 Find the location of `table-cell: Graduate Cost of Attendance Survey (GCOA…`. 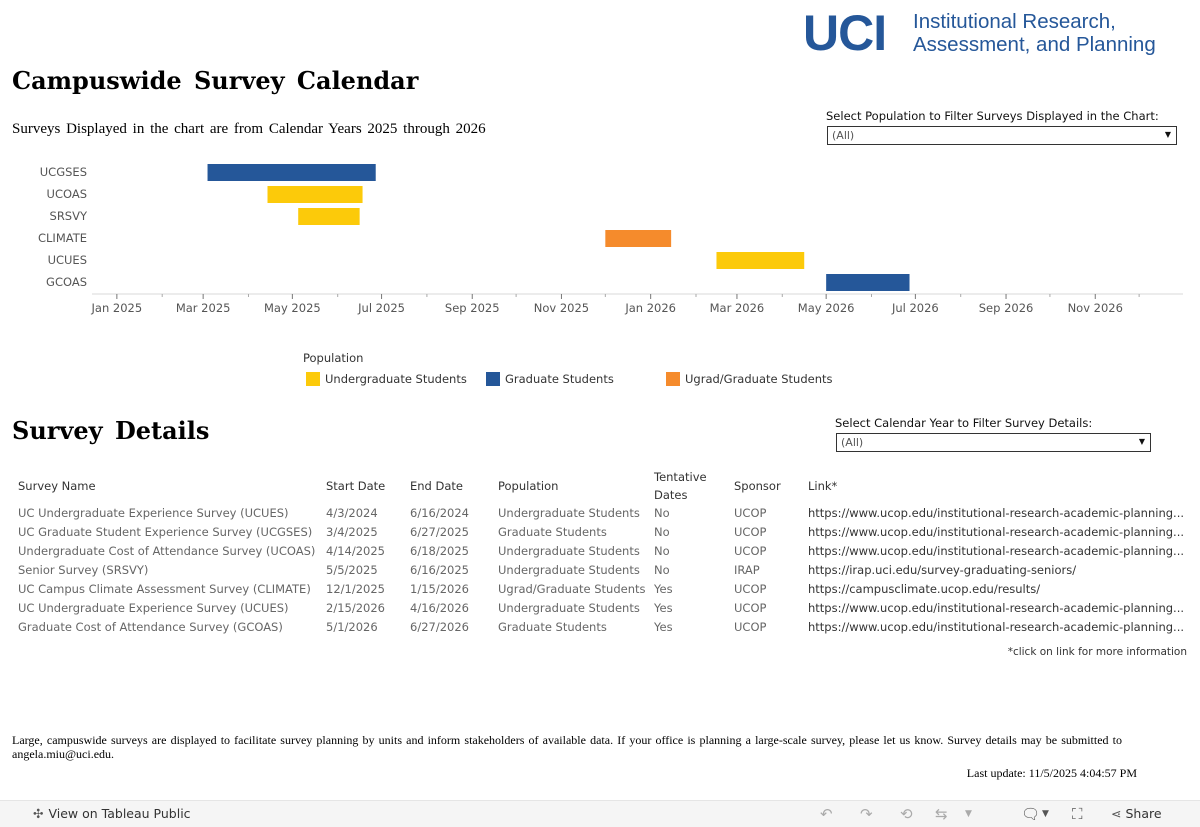

table-cell: Graduate Cost of Attendance Survey (GCOA… is located at coordinates (150, 627).